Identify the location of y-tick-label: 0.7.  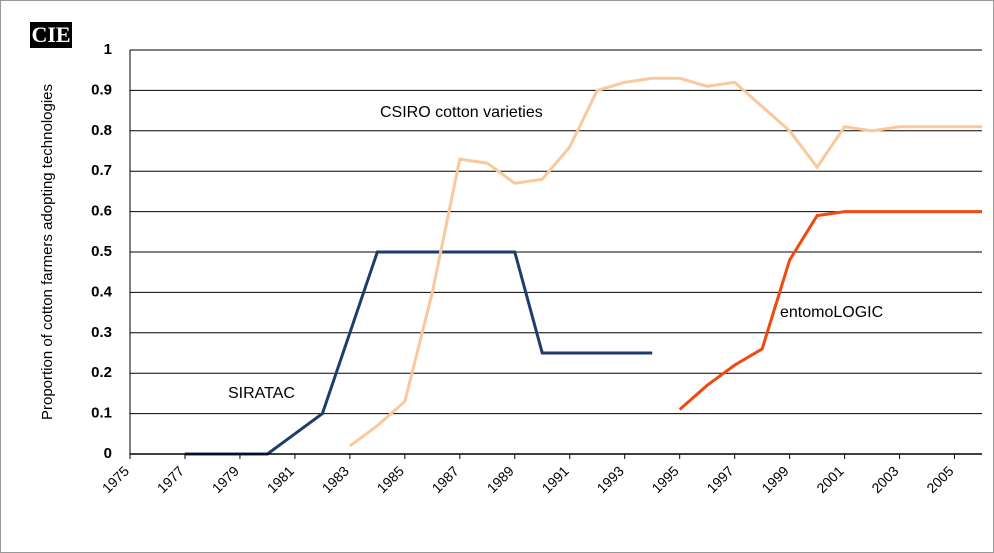
(101, 170).